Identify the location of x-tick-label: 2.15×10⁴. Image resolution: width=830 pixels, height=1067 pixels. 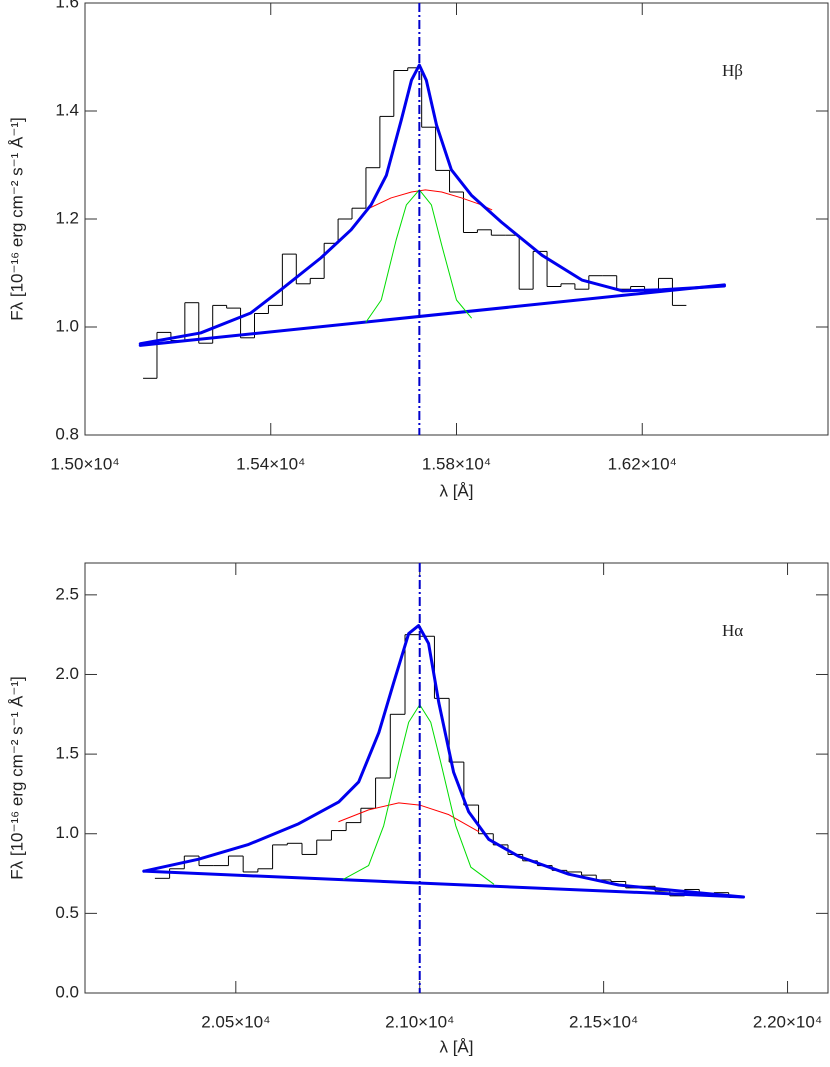
(603, 1021).